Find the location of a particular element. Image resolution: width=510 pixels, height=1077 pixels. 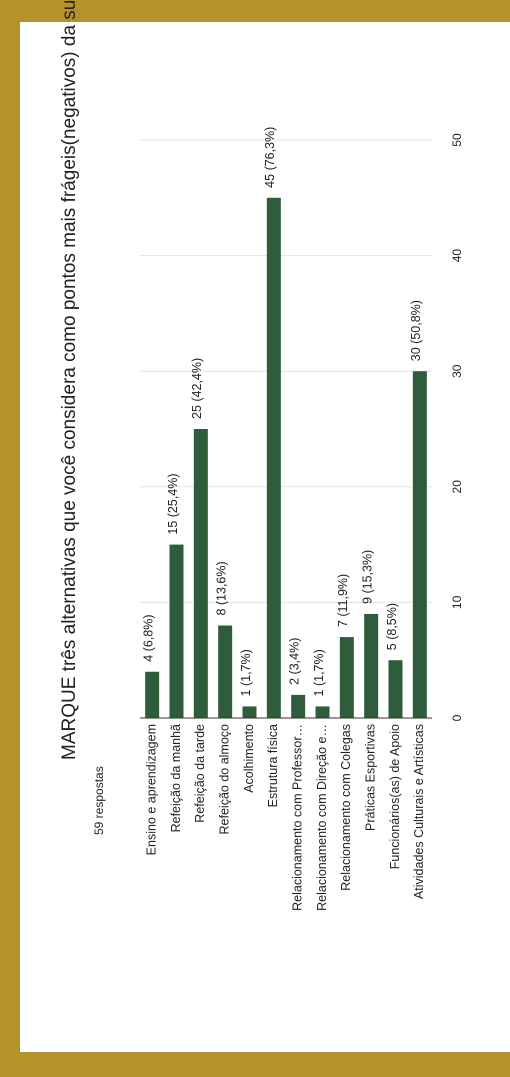

value-label: 8 (13,6%) is located at coordinates (221, 588).